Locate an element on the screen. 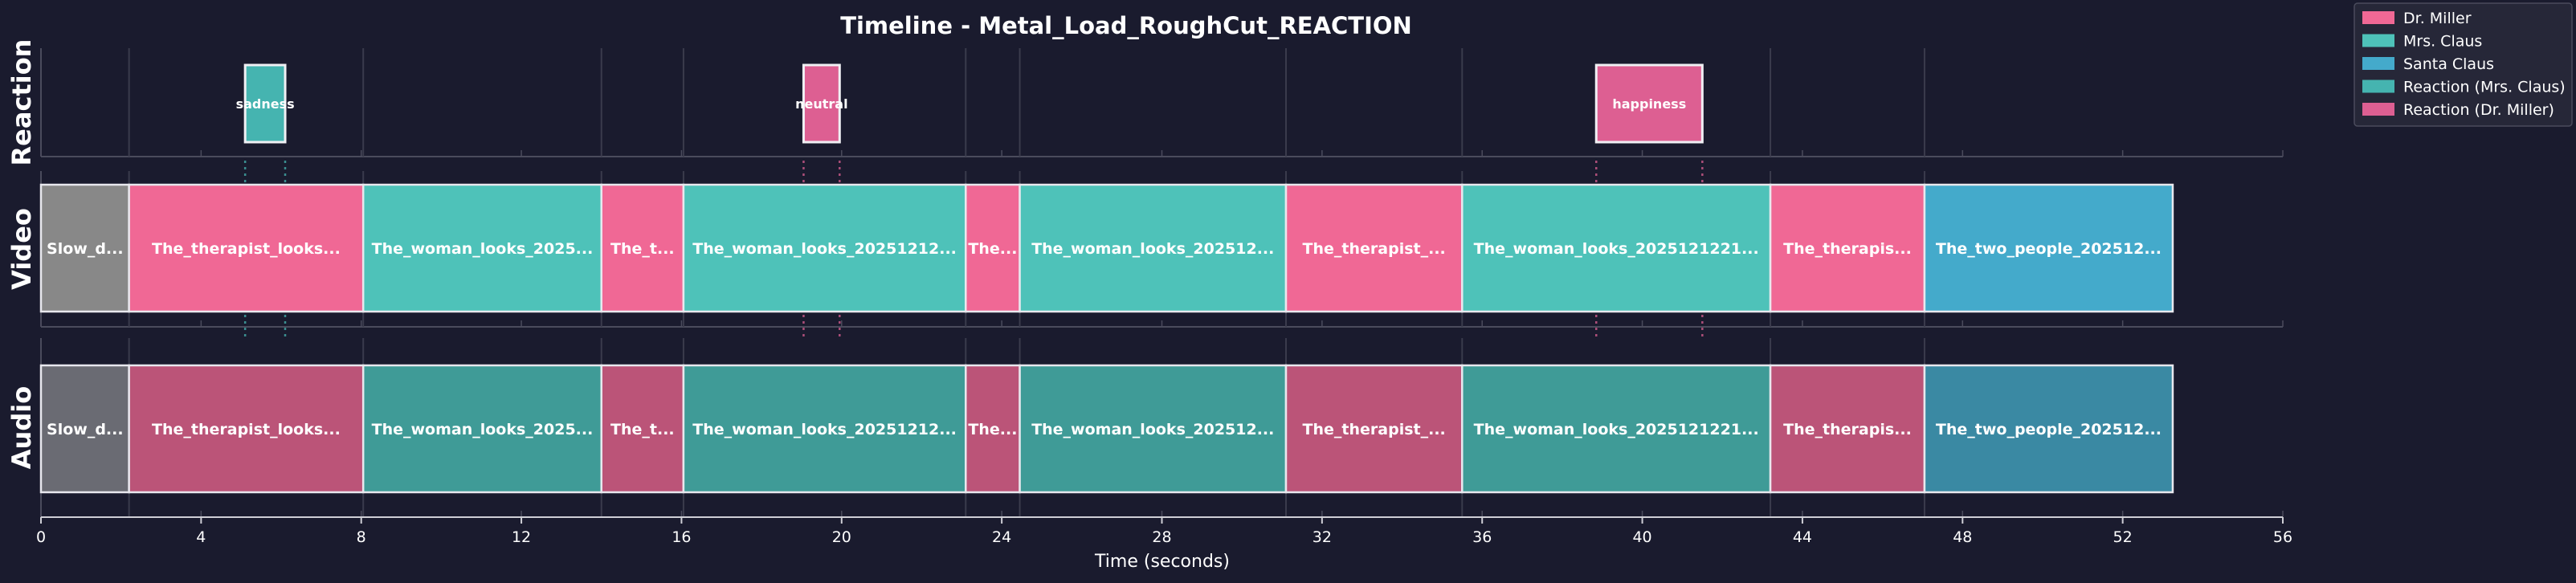 The height and width of the screenshot is (583, 2576). x-axis-title: Time (seconds) is located at coordinates (1162, 562).